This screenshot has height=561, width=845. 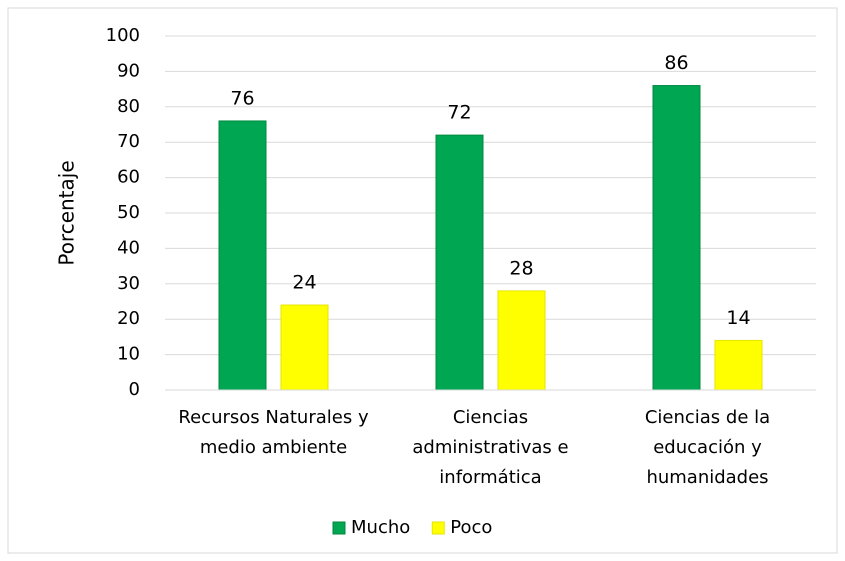 I want to click on y-tick-label: 40, so click(x=128, y=247).